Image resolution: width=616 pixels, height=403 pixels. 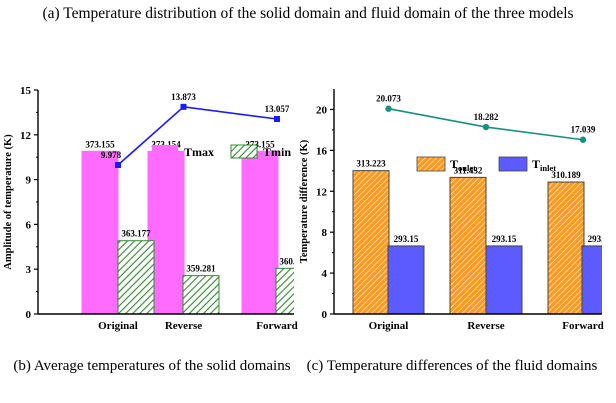 I want to click on chart-b-bar-label-0-2: 373.155, so click(x=260, y=144).